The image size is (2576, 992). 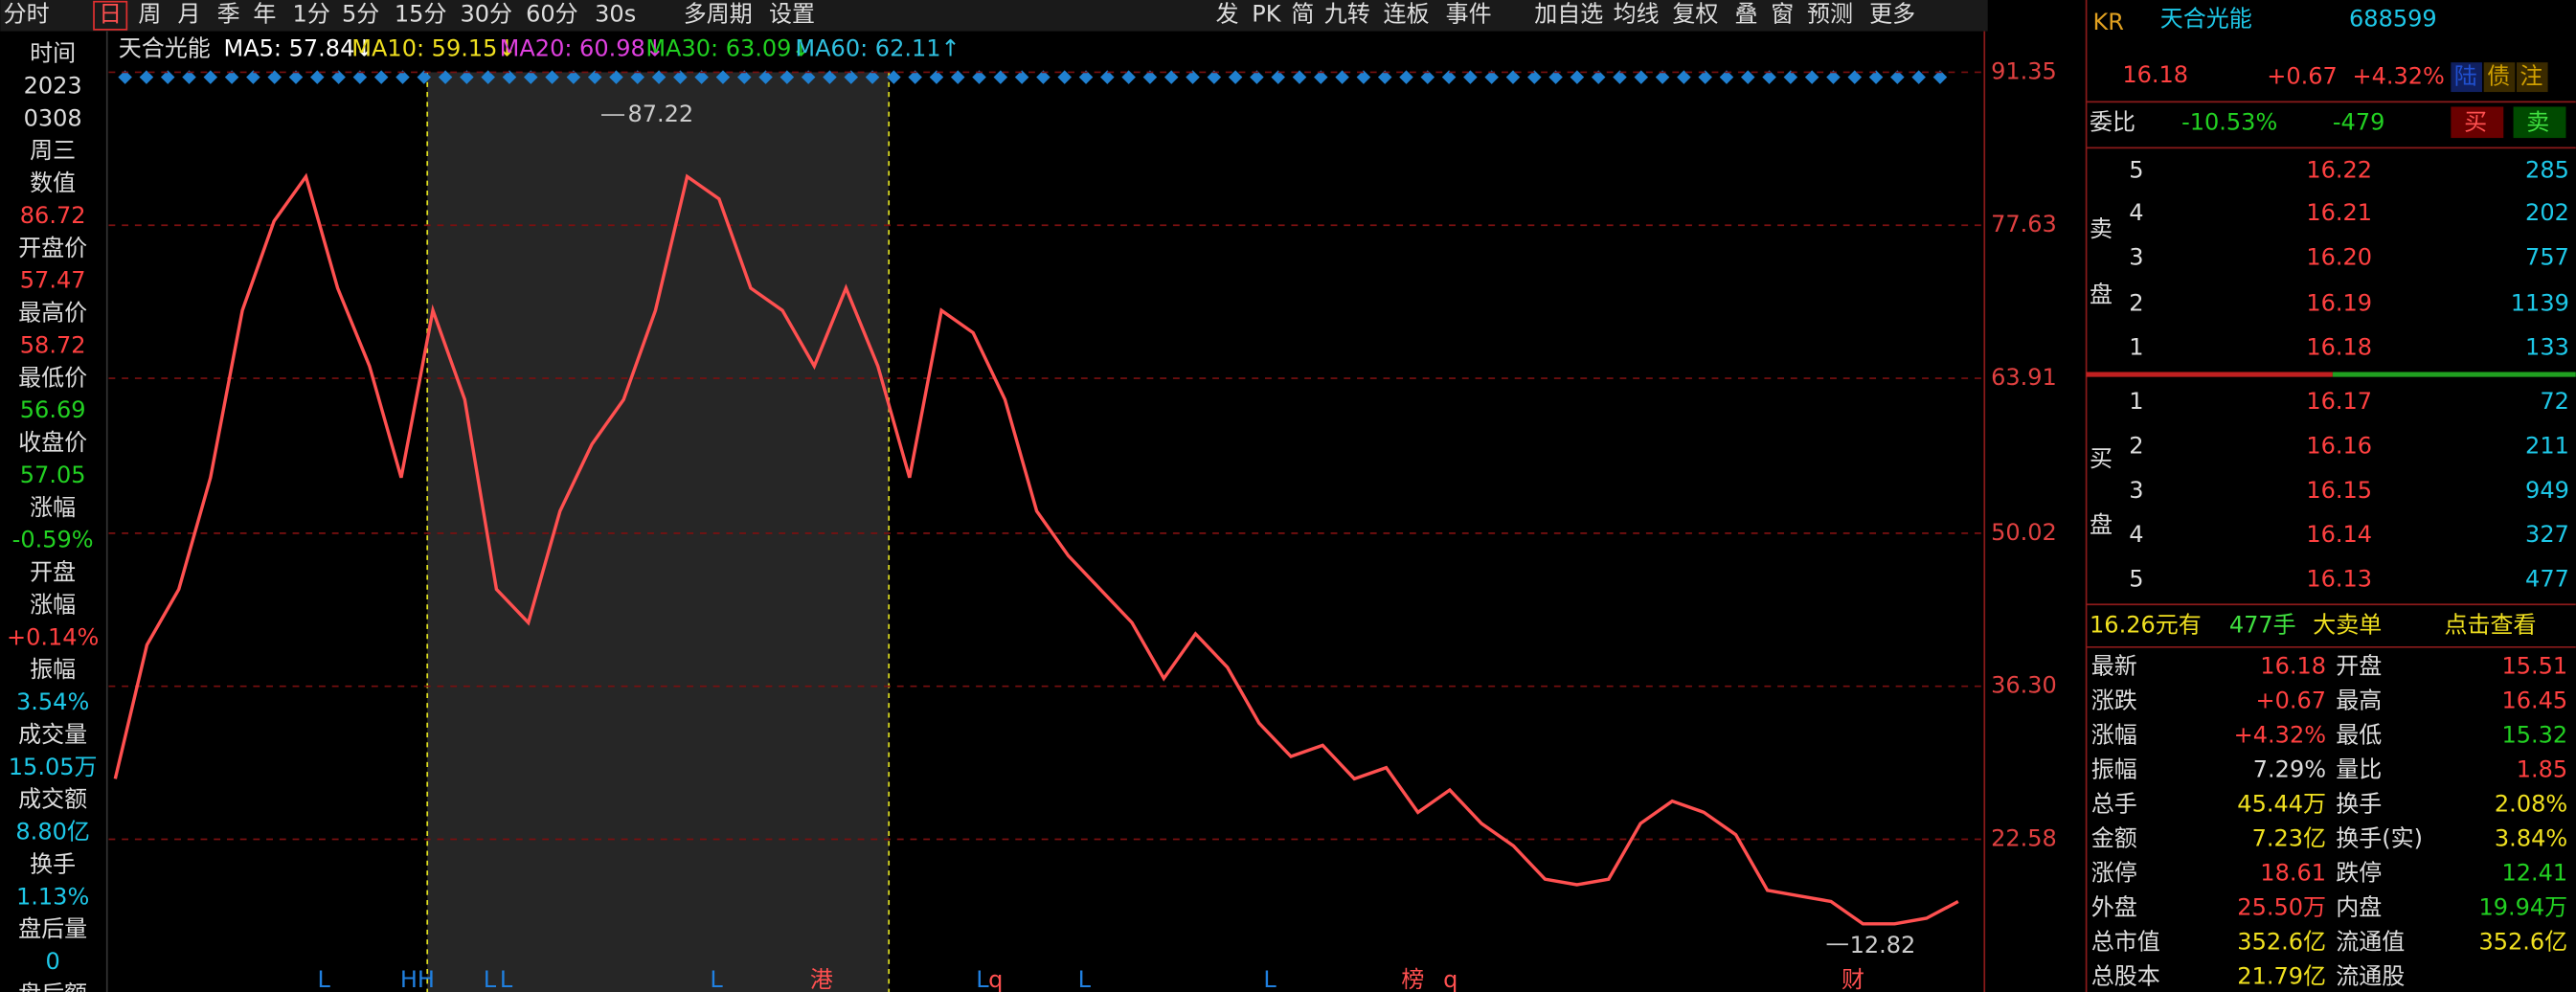 I want to click on toolbar-tab: 日, so click(x=110, y=13).